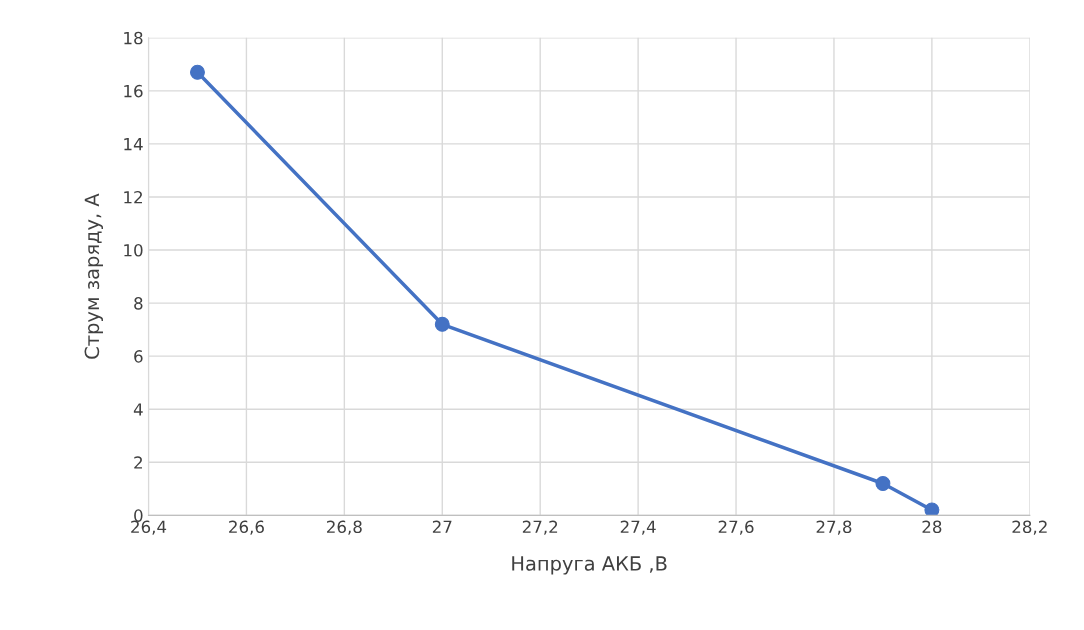 This screenshot has width=1084, height=630. I want to click on x-tick-label: 26,4, so click(149, 527).